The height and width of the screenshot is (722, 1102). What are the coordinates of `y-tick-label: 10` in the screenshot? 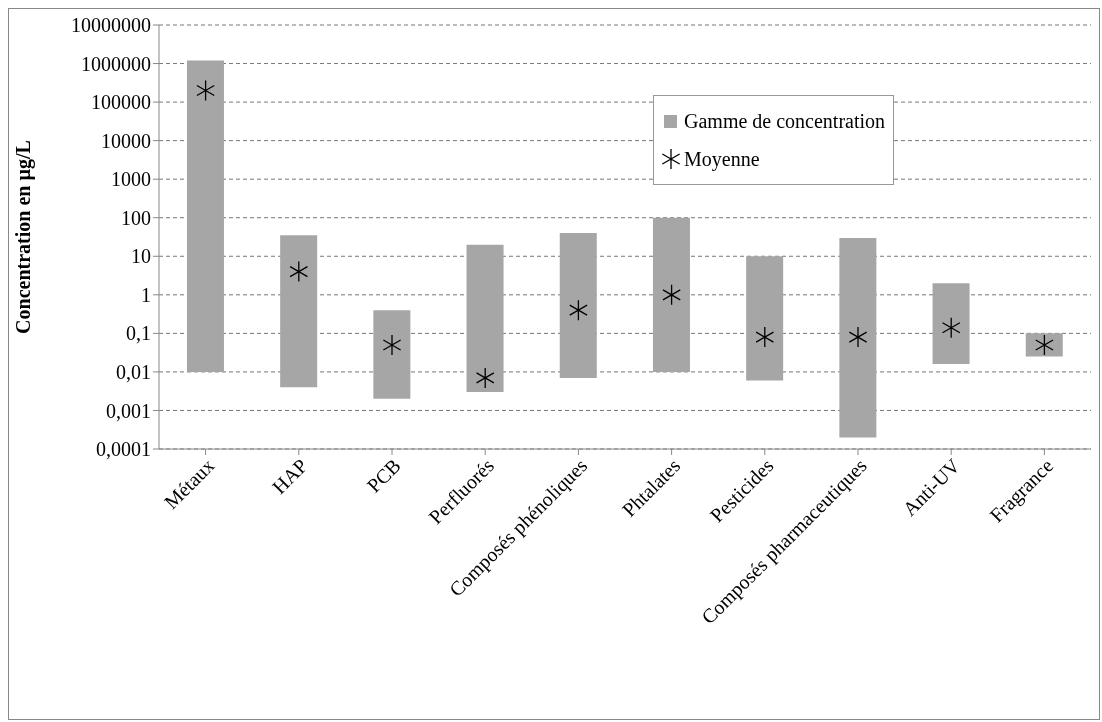 It's located at (141, 256).